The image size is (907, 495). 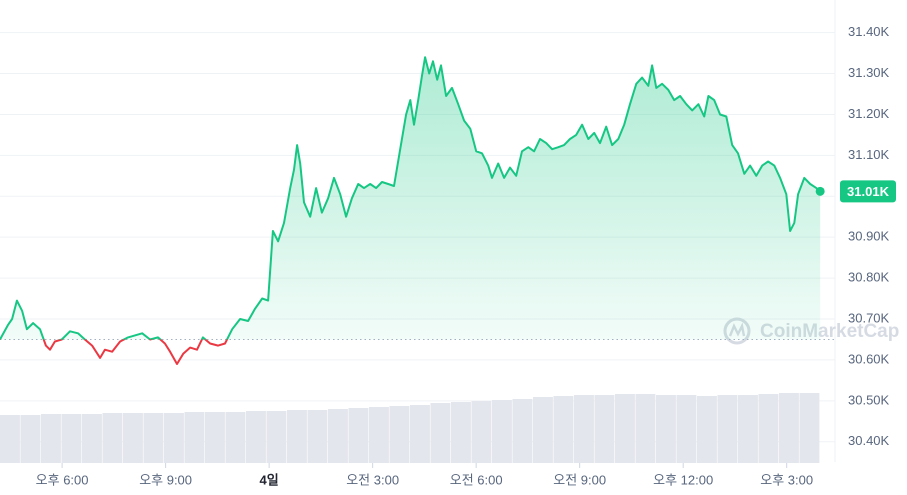 I want to click on y-tick-label: 30.90K, so click(x=869, y=236).